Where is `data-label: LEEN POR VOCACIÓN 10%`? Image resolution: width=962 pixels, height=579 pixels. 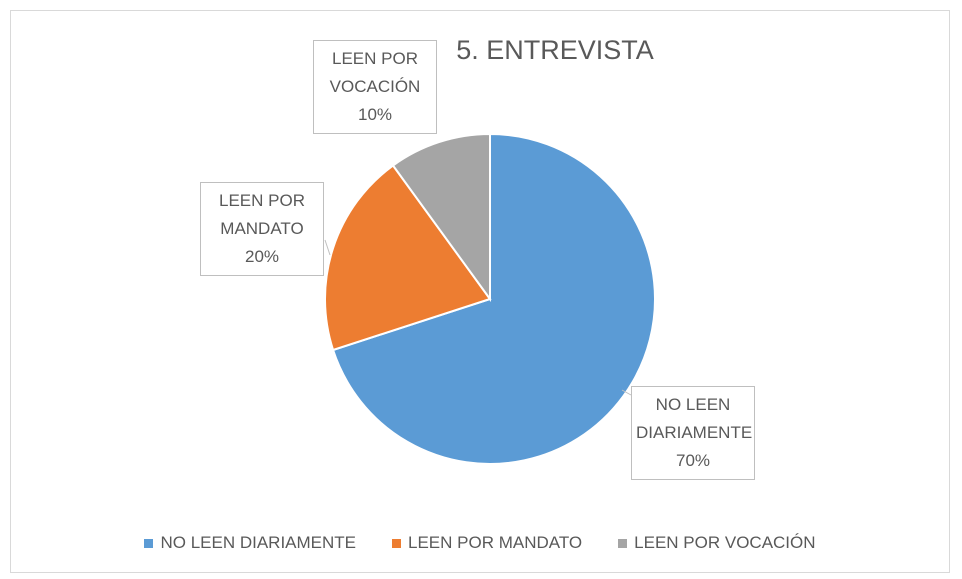 data-label: LEEN POR VOCACIÓN 10% is located at coordinates (375, 87).